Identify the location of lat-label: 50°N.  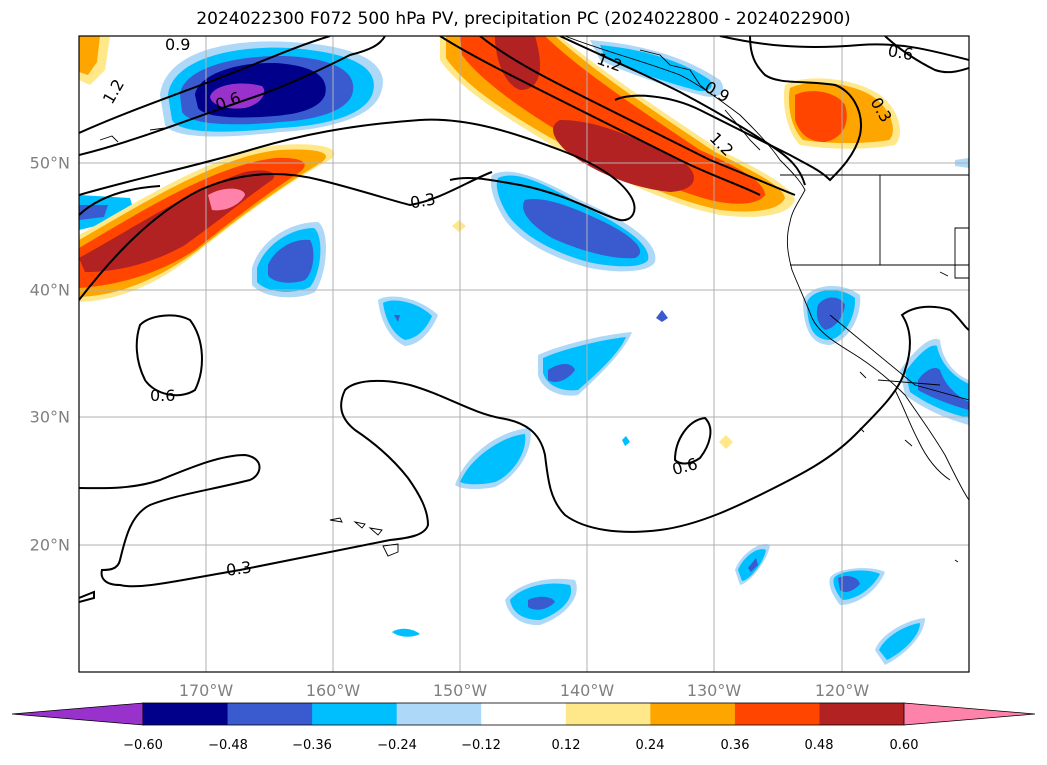
(49, 163).